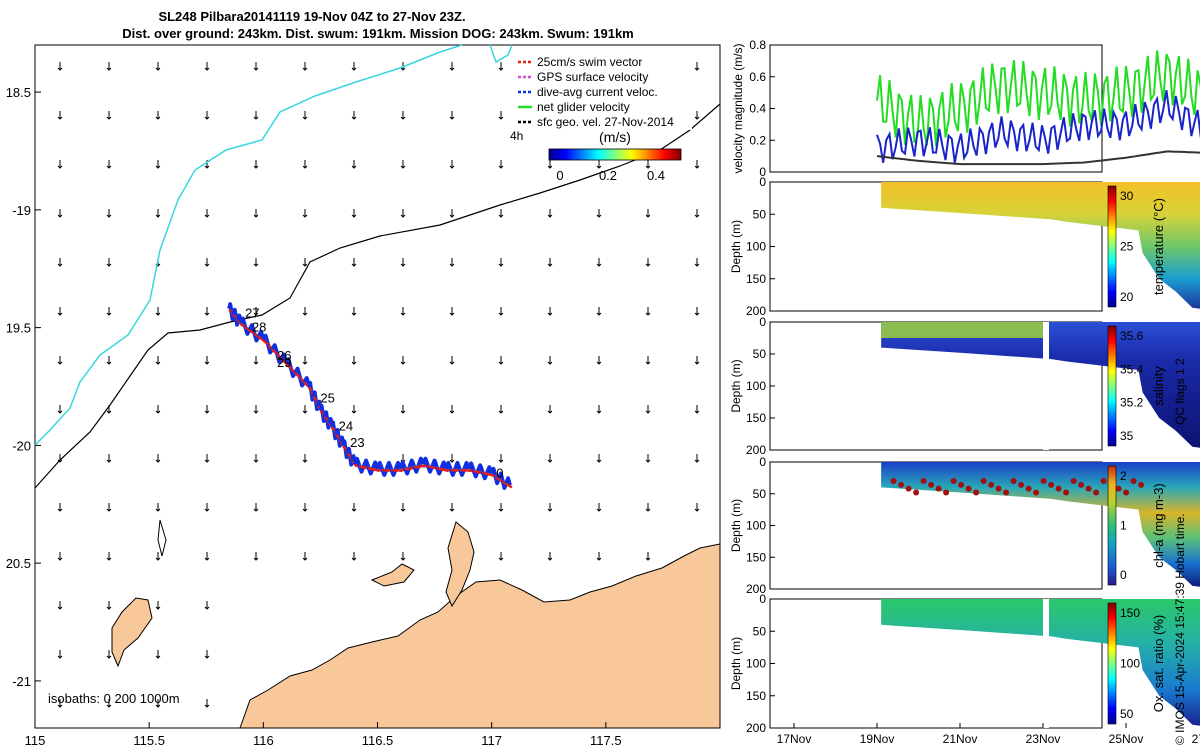 The height and width of the screenshot is (750, 1200). What do you see at coordinates (762, 322) in the screenshot?
I see `salinity-y-tick-label: 0` at bounding box center [762, 322].